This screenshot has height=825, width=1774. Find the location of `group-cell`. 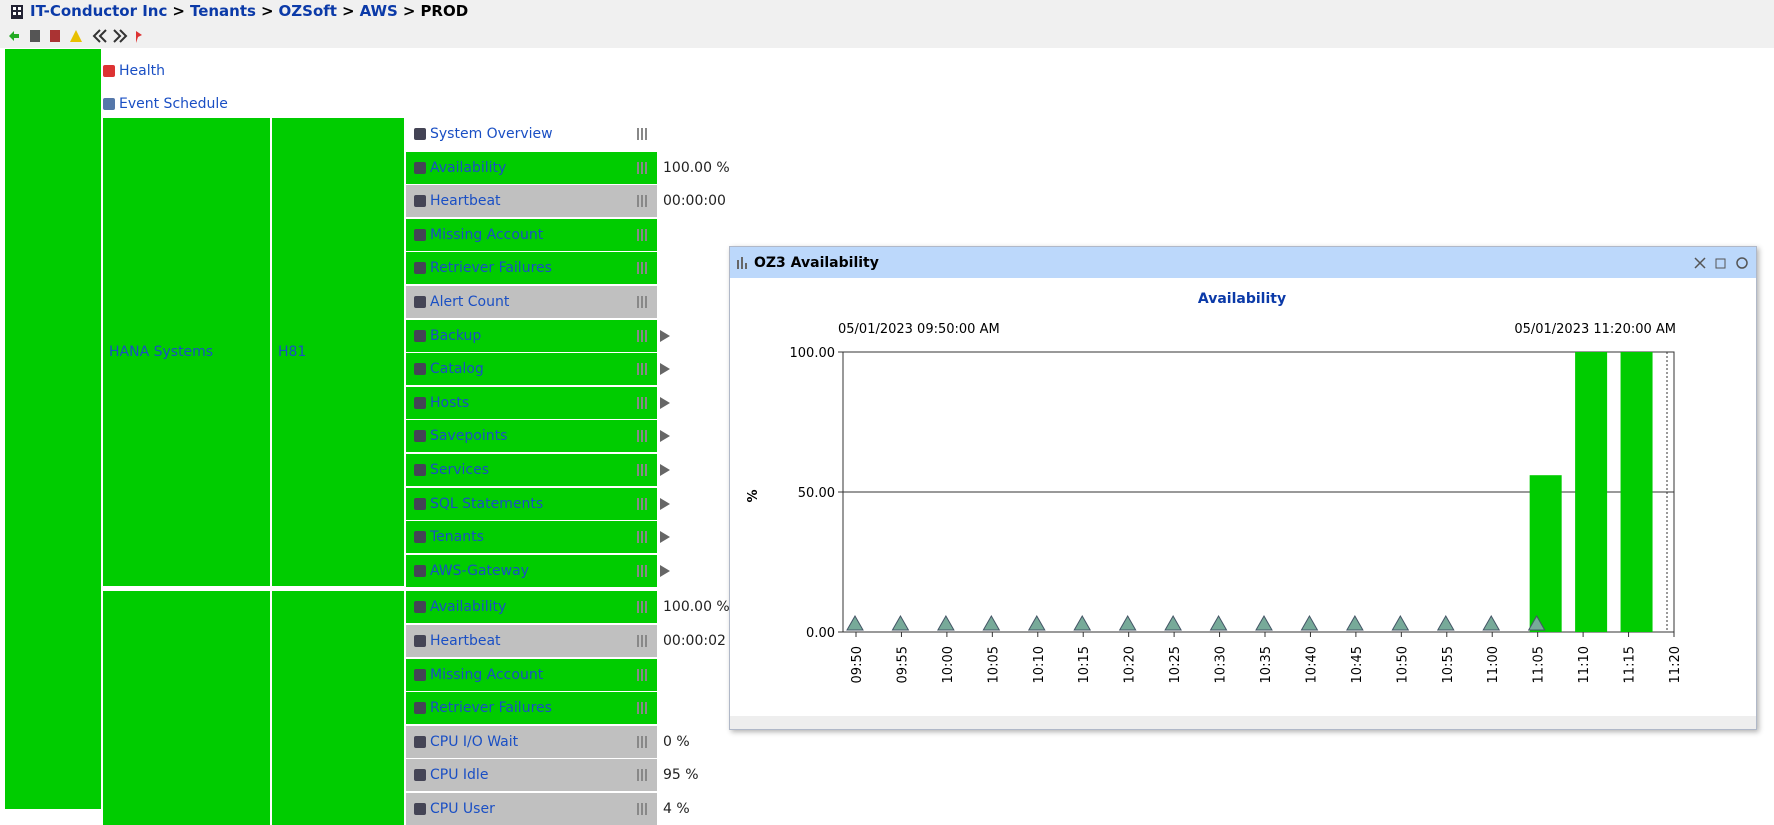

group-cell is located at coordinates (186, 708).